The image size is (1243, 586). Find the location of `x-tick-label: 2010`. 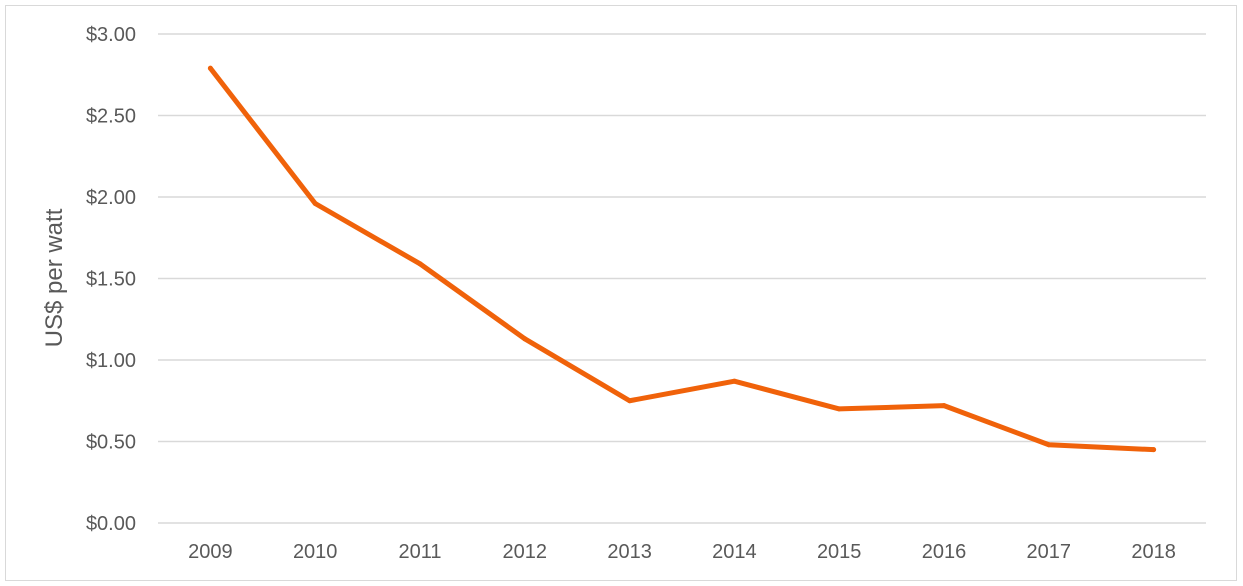

x-tick-label: 2010 is located at coordinates (315, 552).